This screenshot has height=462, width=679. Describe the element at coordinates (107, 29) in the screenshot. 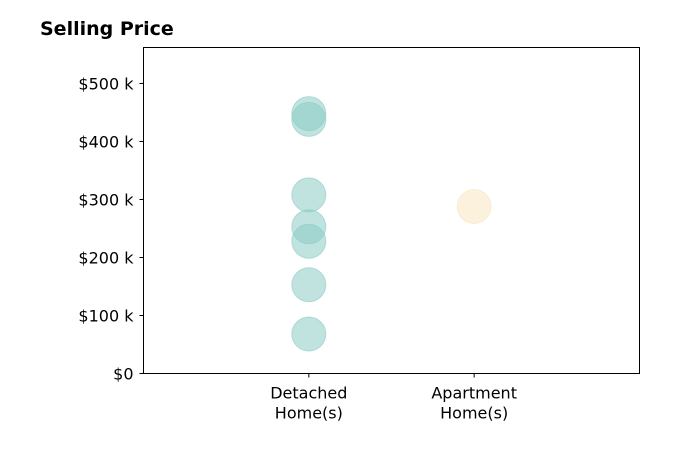

I see `chart-title: Selling Price` at that location.